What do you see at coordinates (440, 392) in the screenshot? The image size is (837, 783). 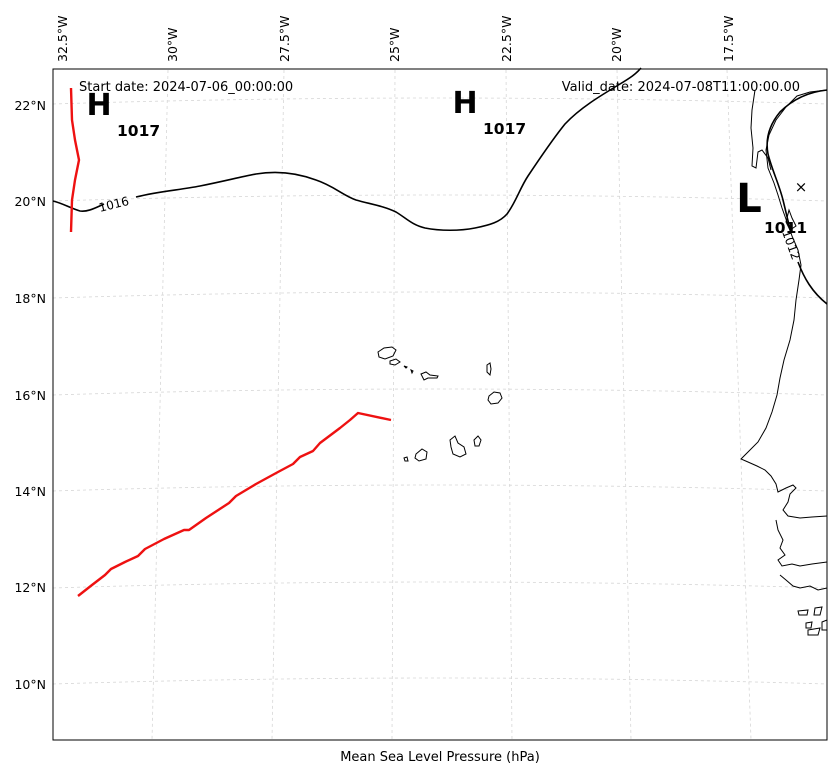 I see `parallel-16n` at bounding box center [440, 392].